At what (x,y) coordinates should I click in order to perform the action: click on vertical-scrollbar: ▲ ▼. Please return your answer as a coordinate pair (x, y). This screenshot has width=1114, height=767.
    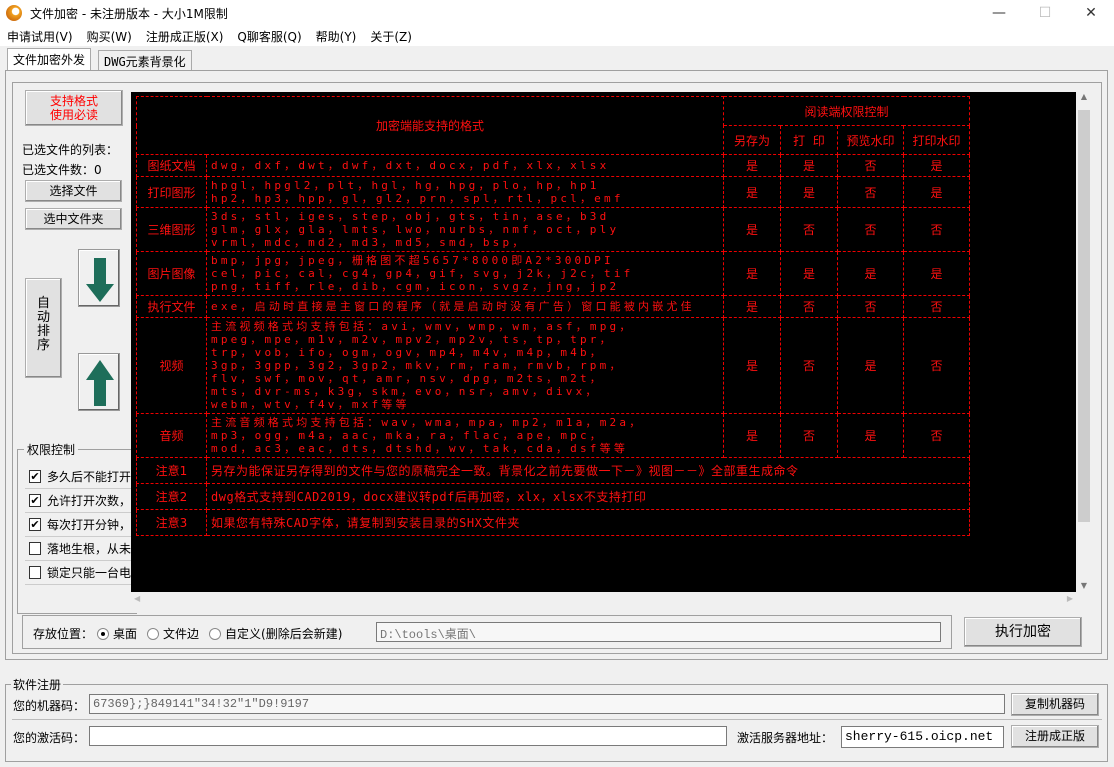
    Looking at the image, I should click on (1084, 342).